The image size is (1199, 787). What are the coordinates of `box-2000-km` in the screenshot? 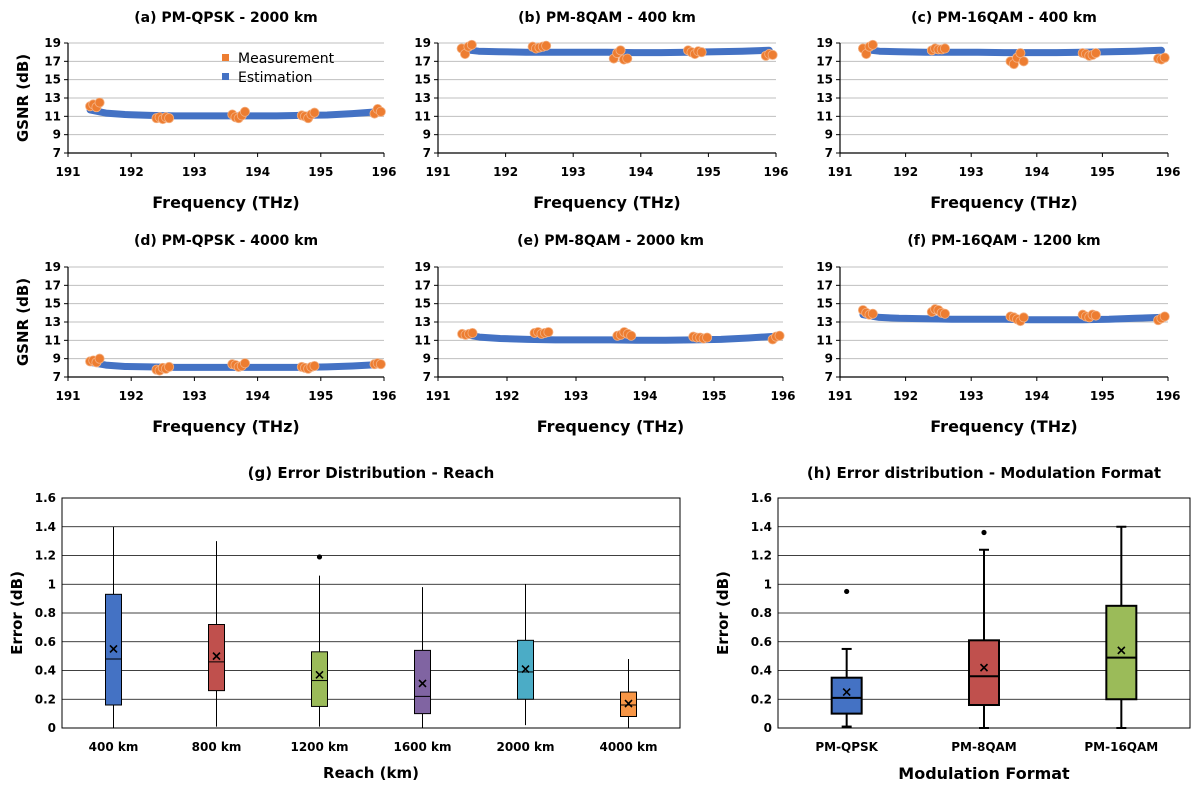 It's located at (525, 655).